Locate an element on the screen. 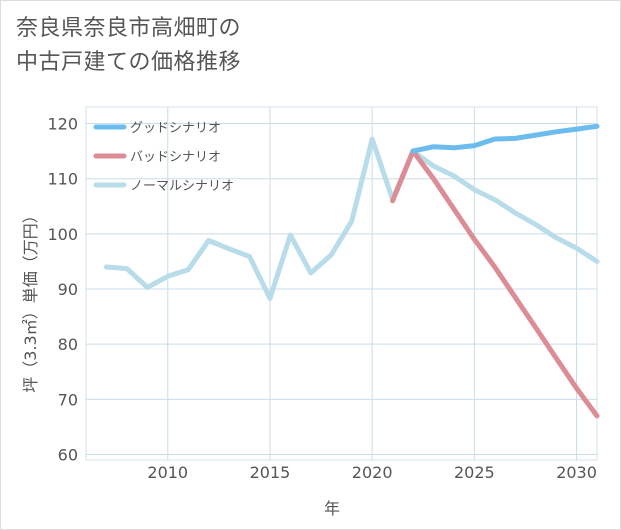  x-axis-ticks: 2010 2015 2020 2025 2030 is located at coordinates (372, 472).